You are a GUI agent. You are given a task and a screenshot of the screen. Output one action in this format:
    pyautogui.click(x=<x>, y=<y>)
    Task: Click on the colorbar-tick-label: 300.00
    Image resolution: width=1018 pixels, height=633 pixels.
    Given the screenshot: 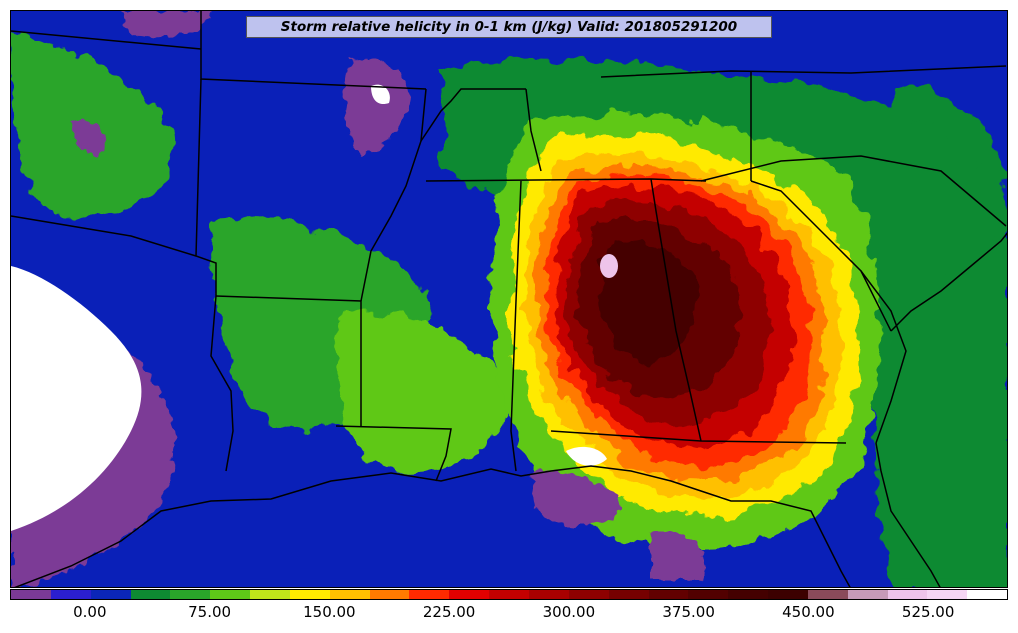 What is the action you would take?
    pyautogui.click(x=569, y=612)
    